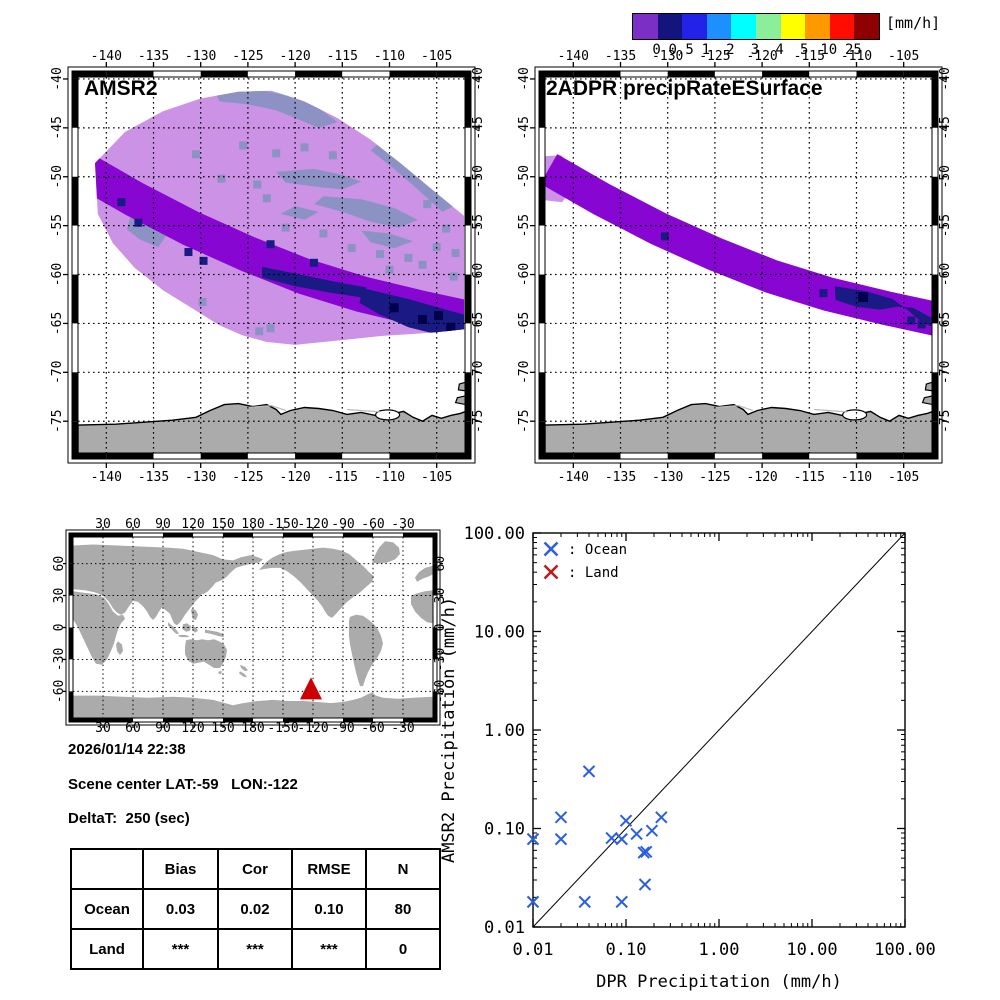  I want to click on lon-tick-label: 150, so click(222, 728).